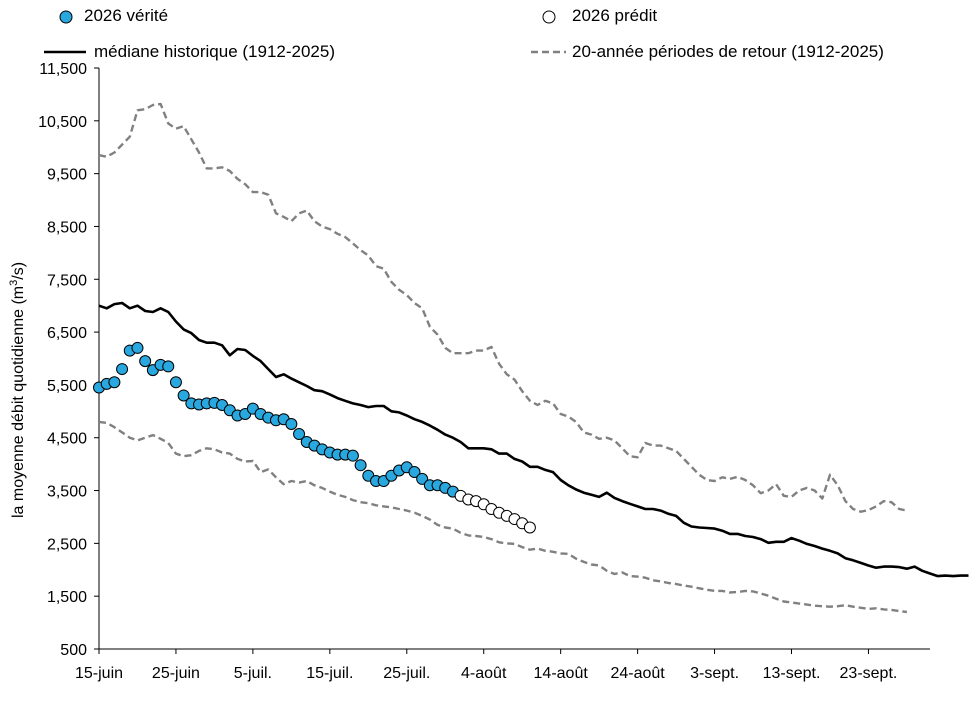 The height and width of the screenshot is (709, 976). Describe the element at coordinates (637, 673) in the screenshot. I see `x-tick-label: 24-août` at that location.